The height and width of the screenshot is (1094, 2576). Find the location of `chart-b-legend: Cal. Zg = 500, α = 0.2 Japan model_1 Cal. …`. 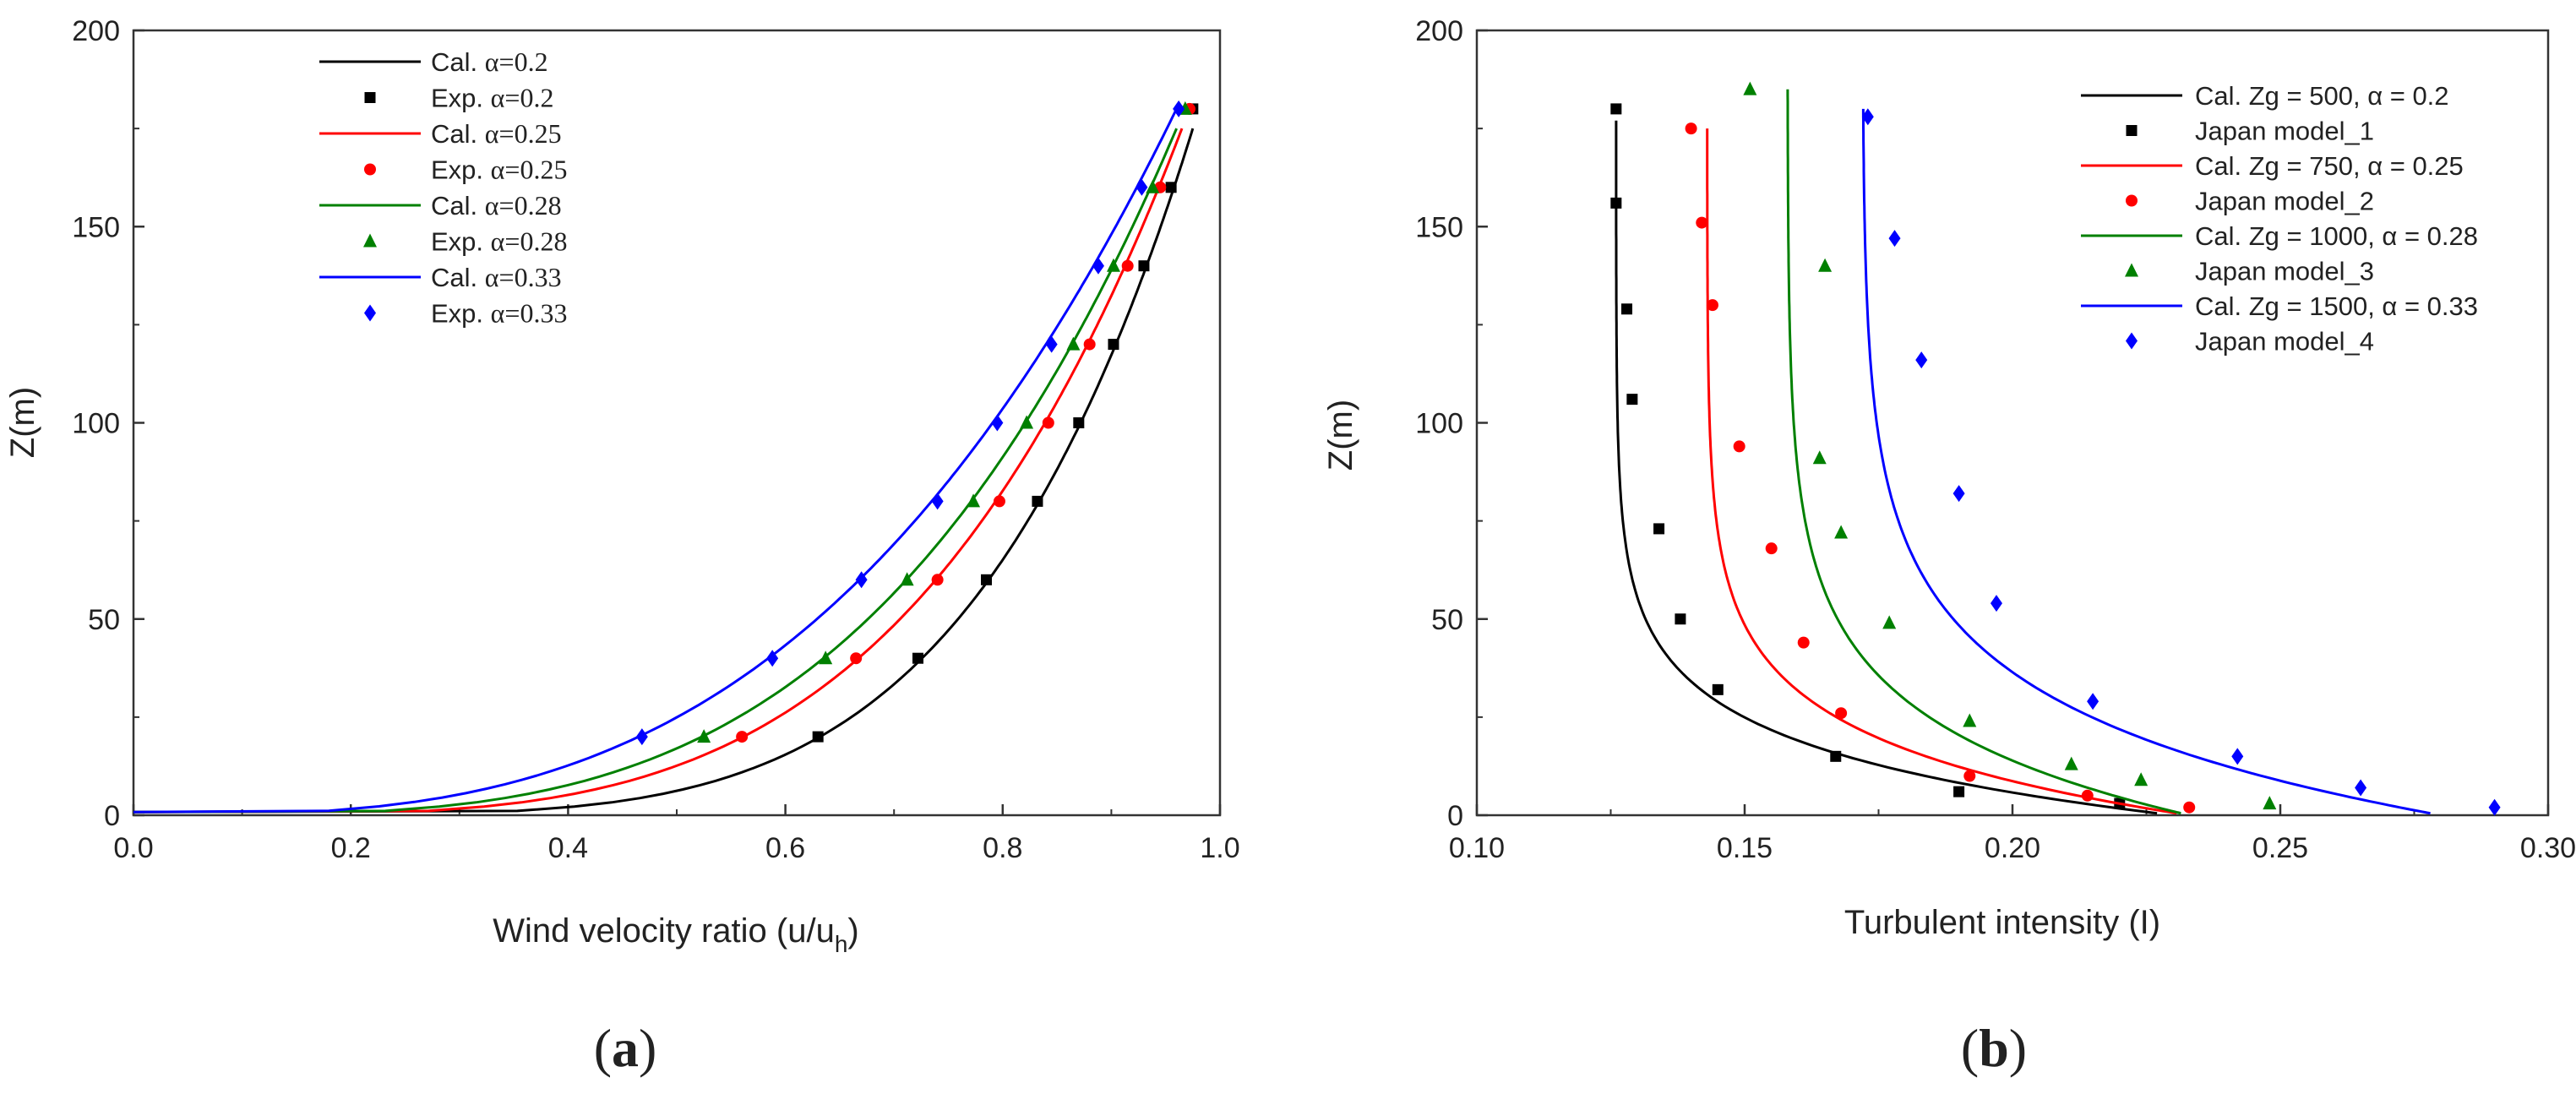

chart-b-legend: Cal. Zg = 500, α = 0.2 Japan model_1 Cal. … is located at coordinates (2279, 219).